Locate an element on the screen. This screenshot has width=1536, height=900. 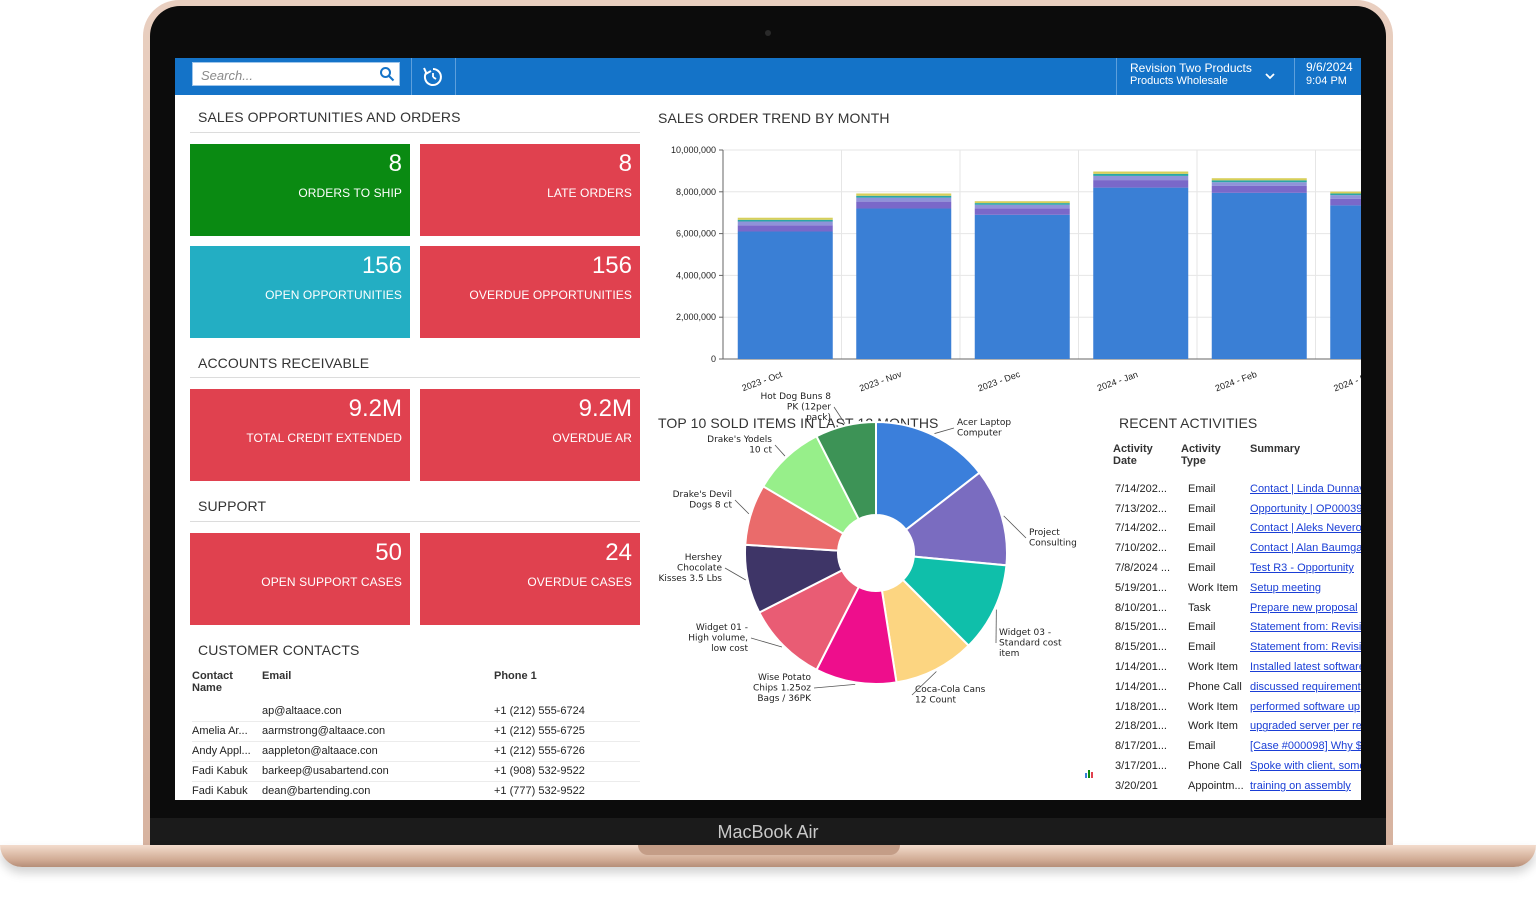
tile-value: 8 is located at coordinates (625, 163).